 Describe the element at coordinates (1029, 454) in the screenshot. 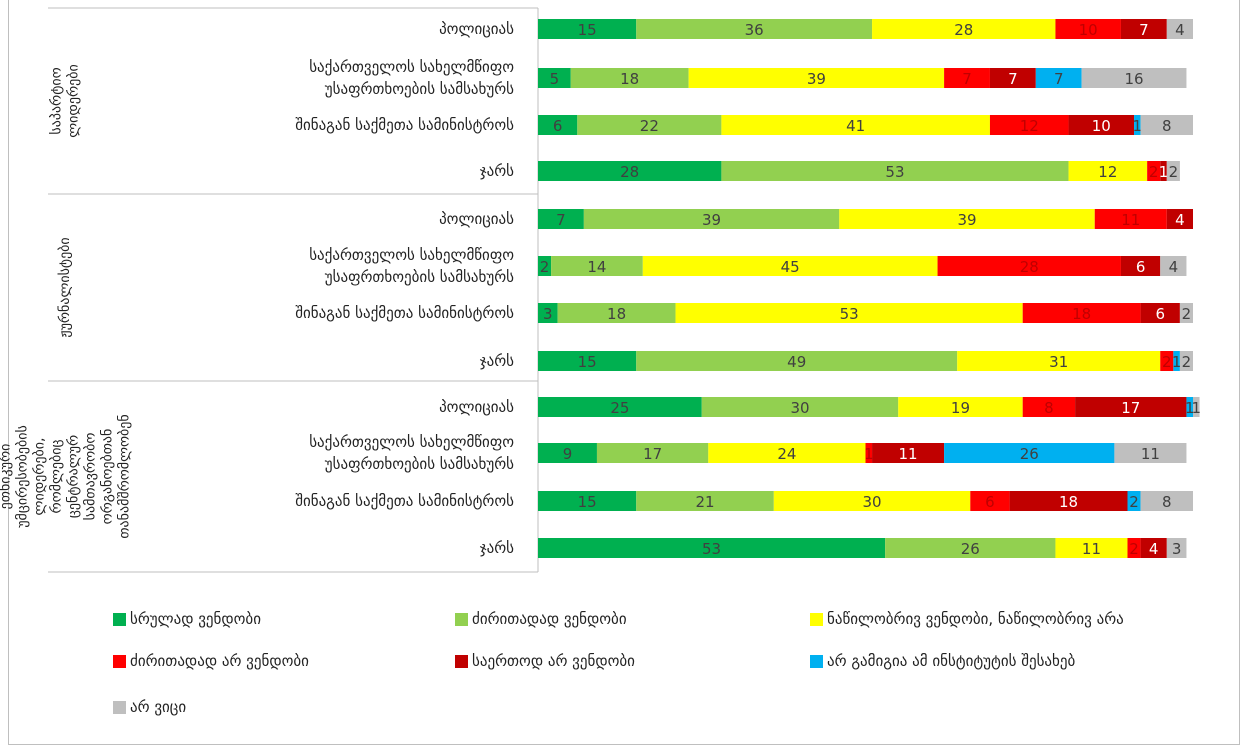

I see `data-label: 26` at that location.